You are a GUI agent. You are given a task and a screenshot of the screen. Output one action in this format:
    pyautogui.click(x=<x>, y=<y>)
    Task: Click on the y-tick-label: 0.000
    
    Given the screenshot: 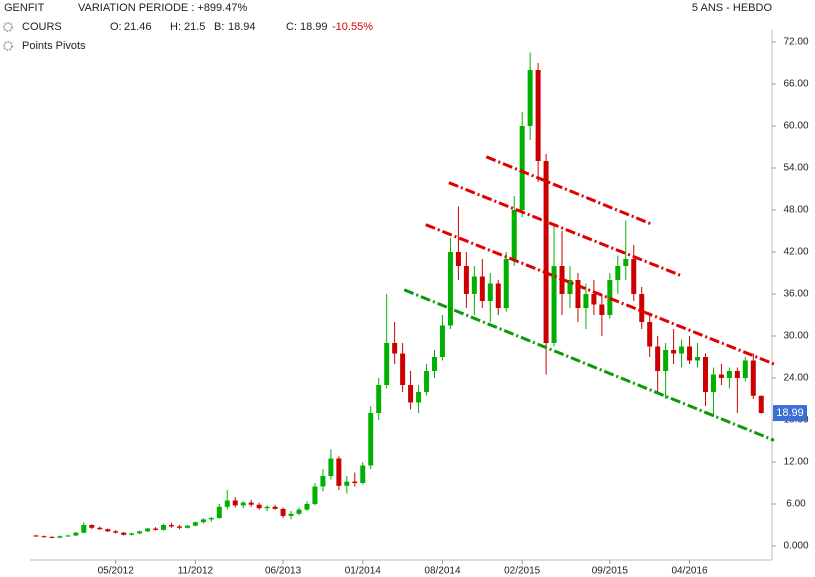 What is the action you would take?
    pyautogui.click(x=795, y=546)
    